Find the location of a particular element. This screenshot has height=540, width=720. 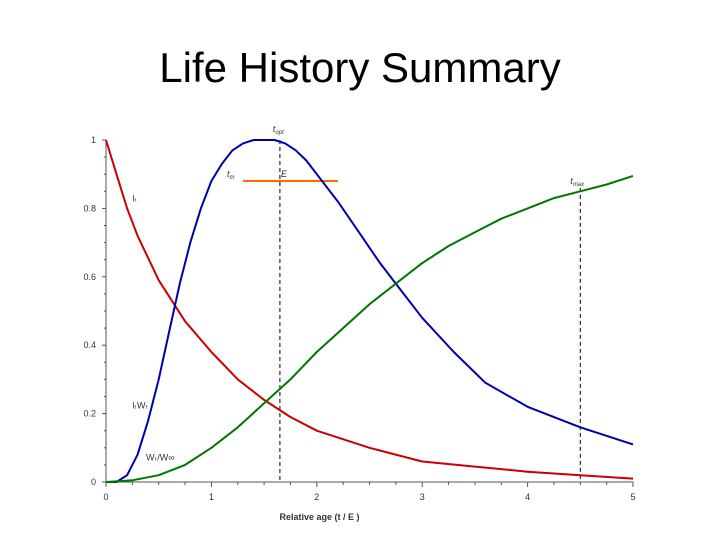

y-tick-label: 0.6 is located at coordinates (89, 277).